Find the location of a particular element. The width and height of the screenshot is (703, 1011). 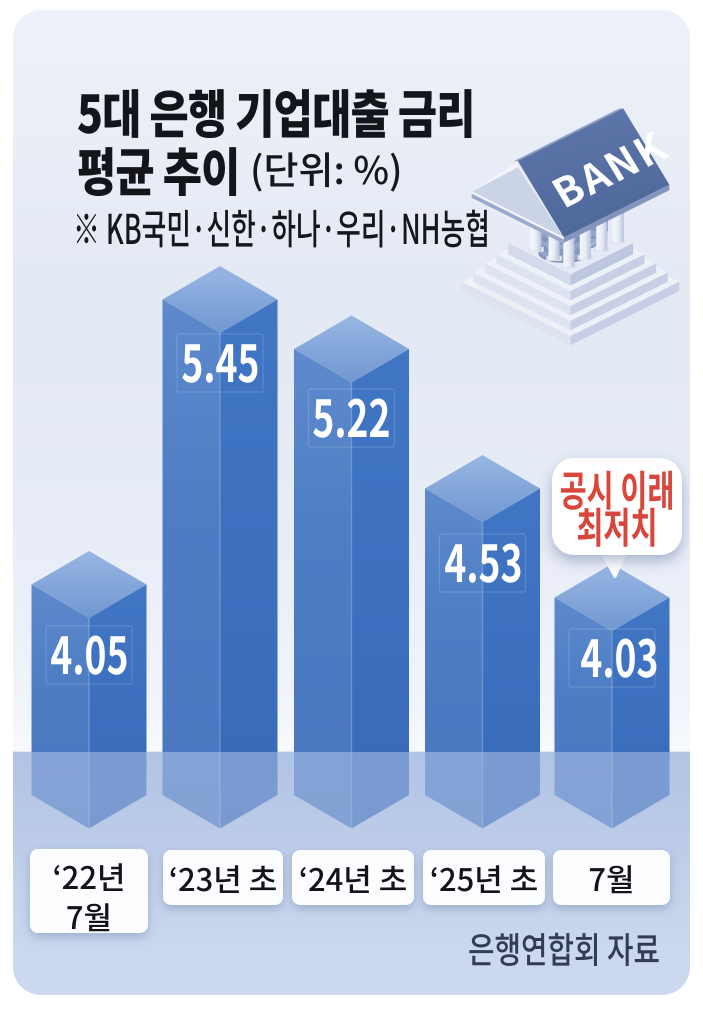

unit-text: (단위: %) is located at coordinates (326, 167).